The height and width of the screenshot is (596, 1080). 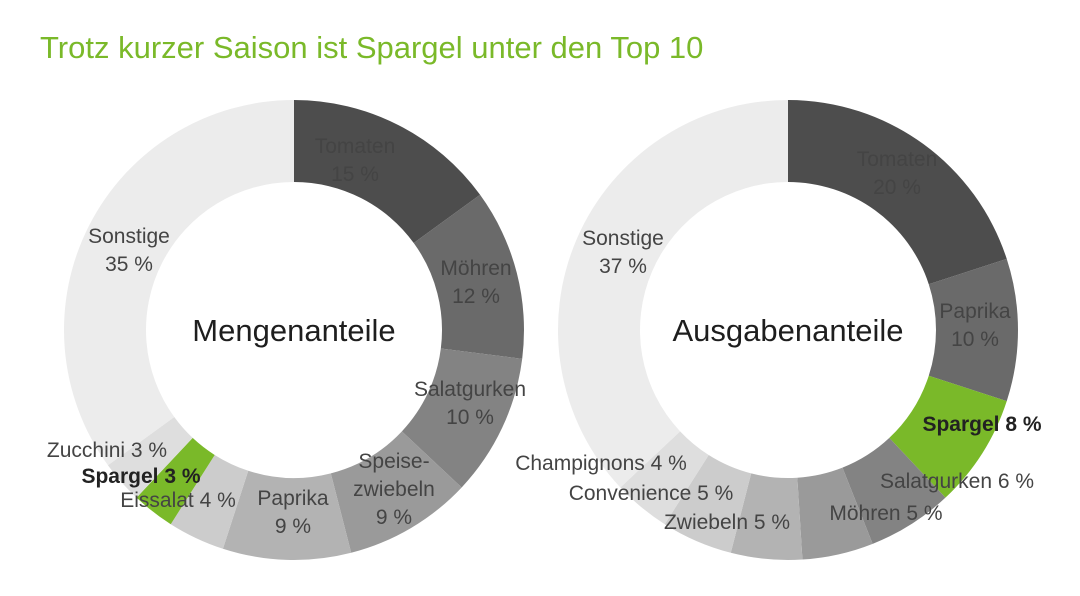 I want to click on segment-label-sonstige: Sonstige 35 %, so click(x=129, y=250).